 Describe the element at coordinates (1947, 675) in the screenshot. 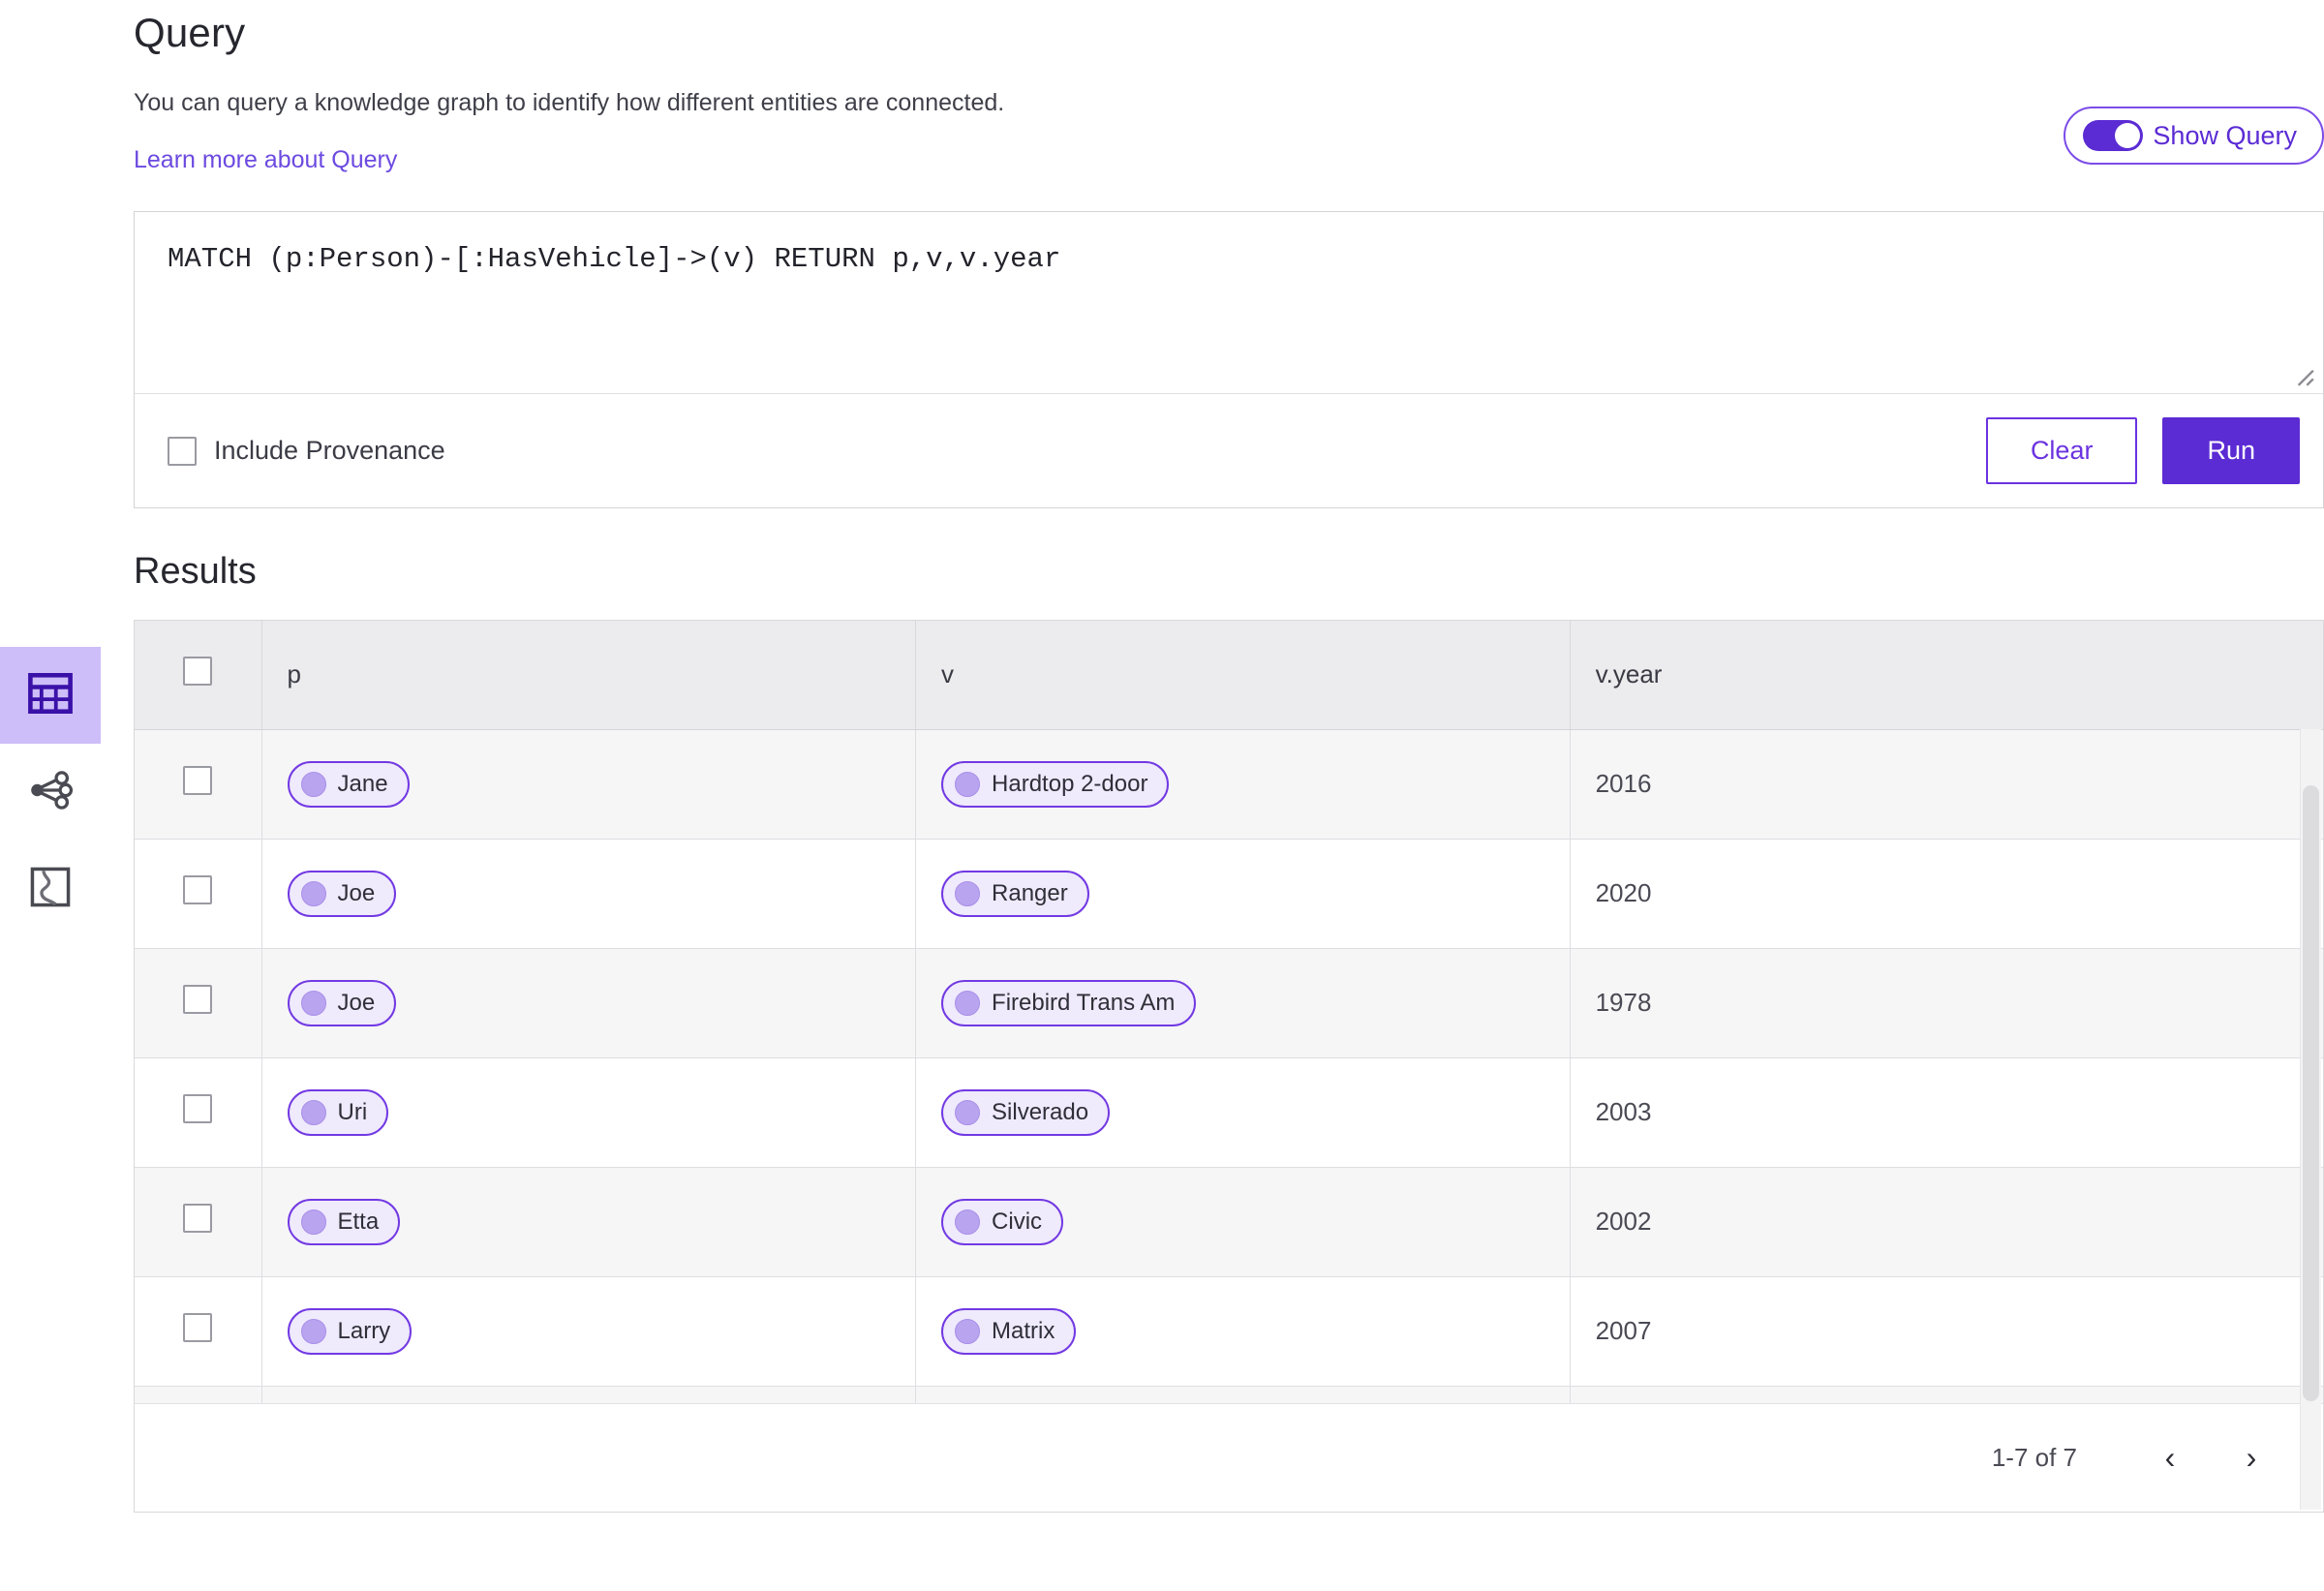

I see `column-header-v-year: v.year` at that location.